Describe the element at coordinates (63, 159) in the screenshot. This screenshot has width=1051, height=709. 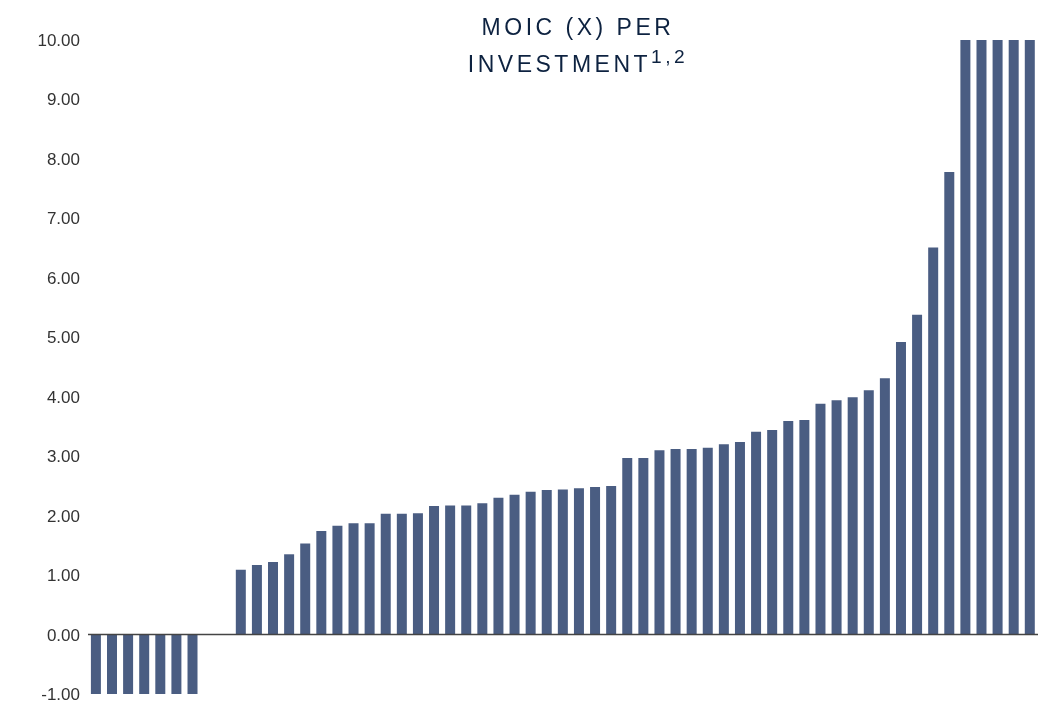
I see `y-tick-label: 8.00` at that location.